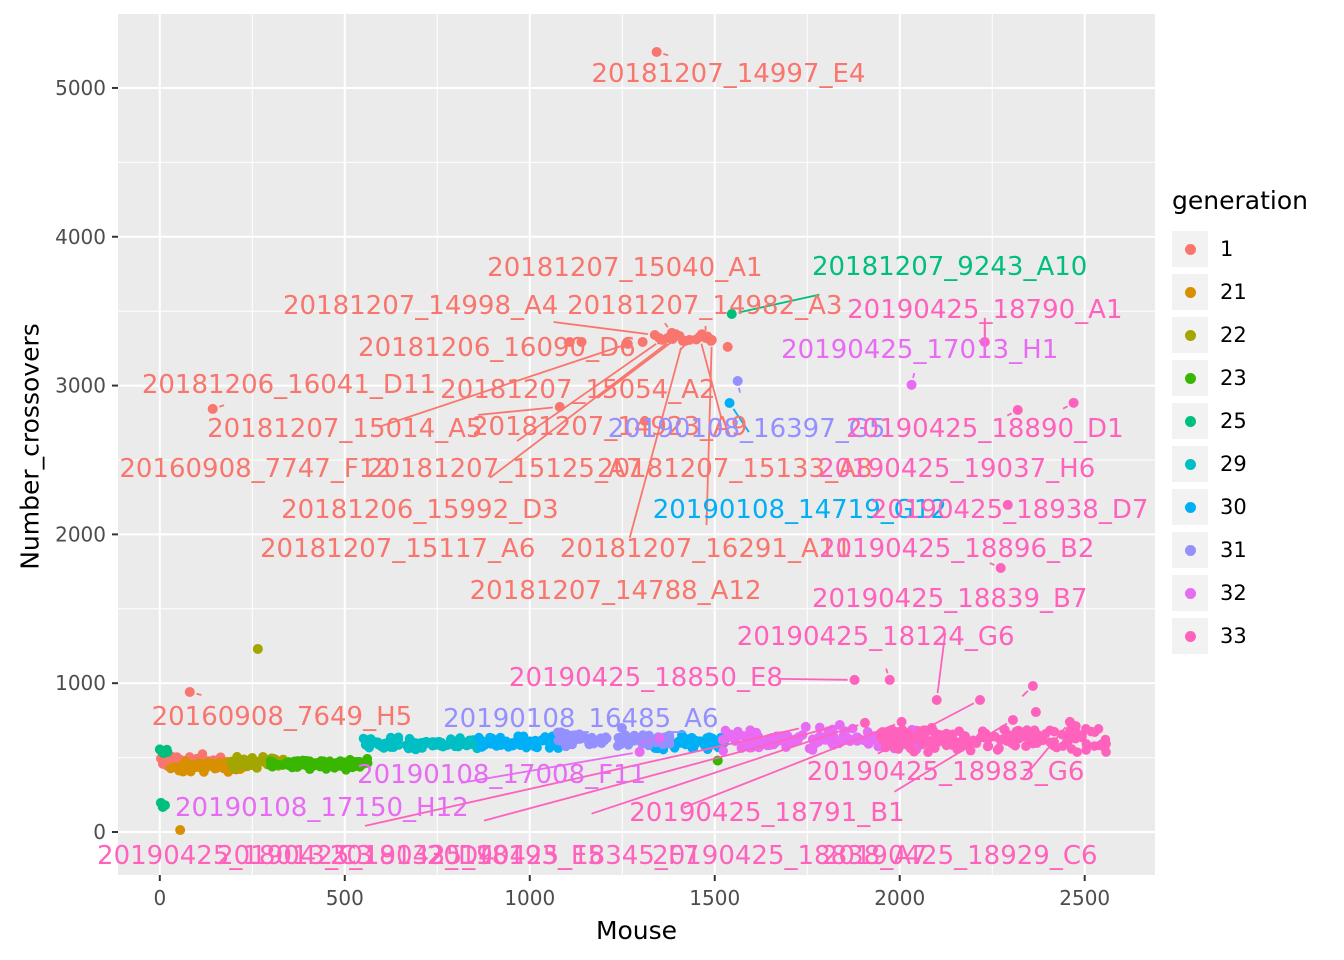  Describe the element at coordinates (159, 898) in the screenshot. I see `x-tick-label: 0` at that location.